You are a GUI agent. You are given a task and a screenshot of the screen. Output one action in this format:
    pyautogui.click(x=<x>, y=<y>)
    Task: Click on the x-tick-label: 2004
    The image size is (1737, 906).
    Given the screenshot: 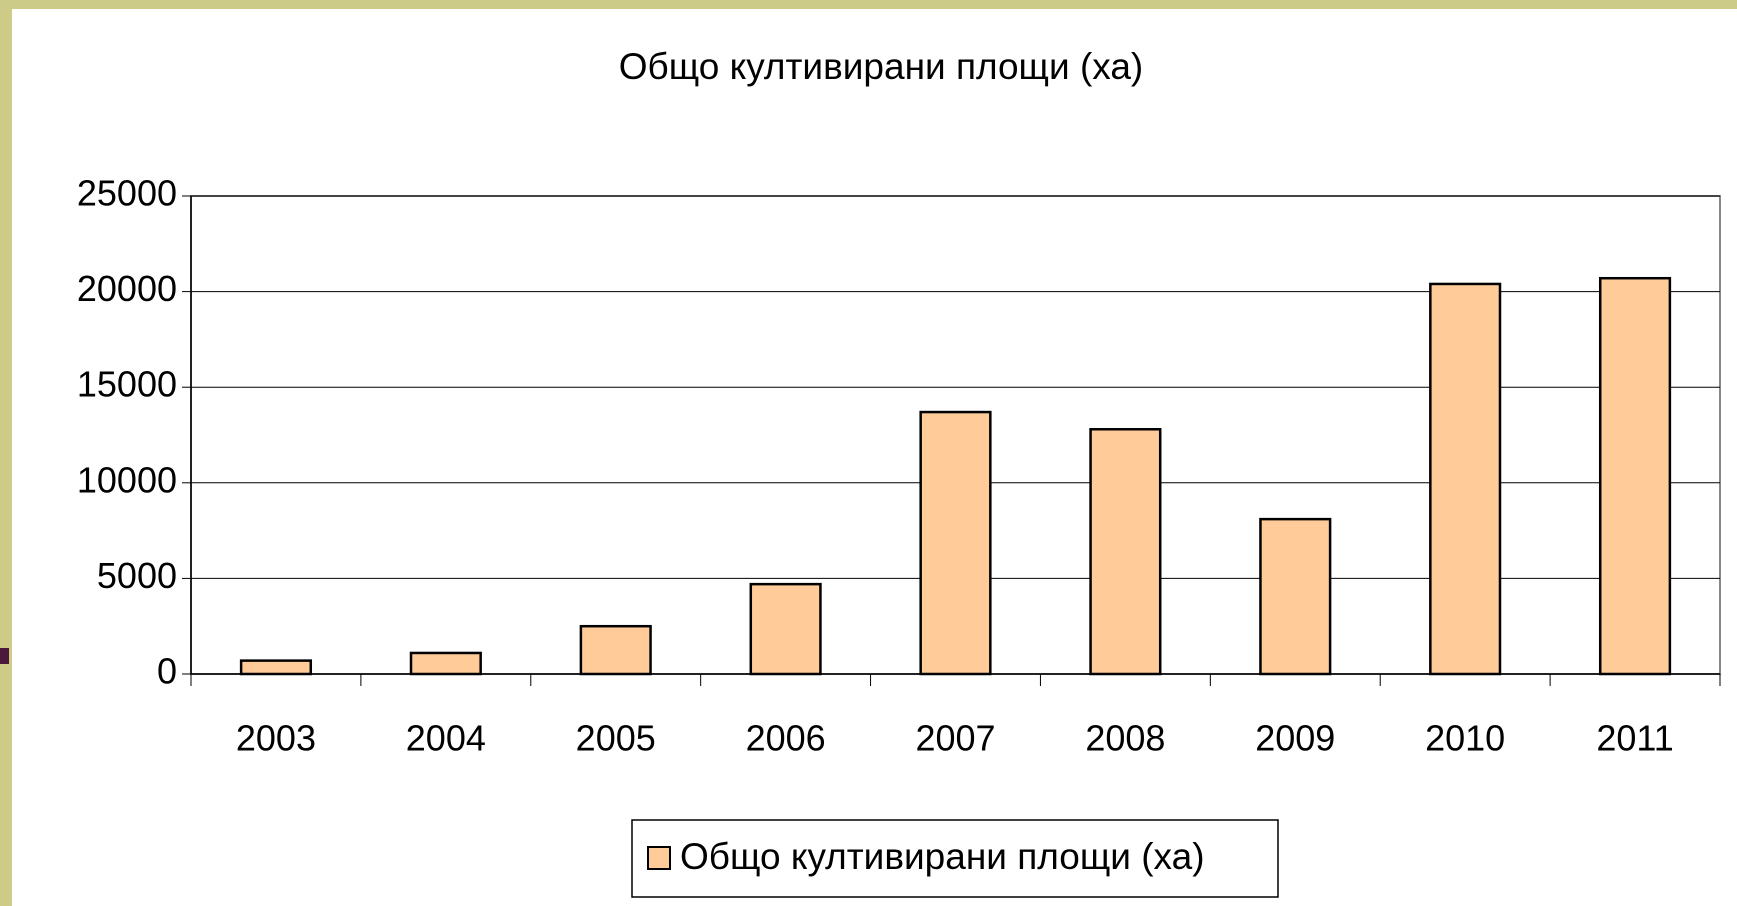 What is the action you would take?
    pyautogui.click(x=446, y=738)
    